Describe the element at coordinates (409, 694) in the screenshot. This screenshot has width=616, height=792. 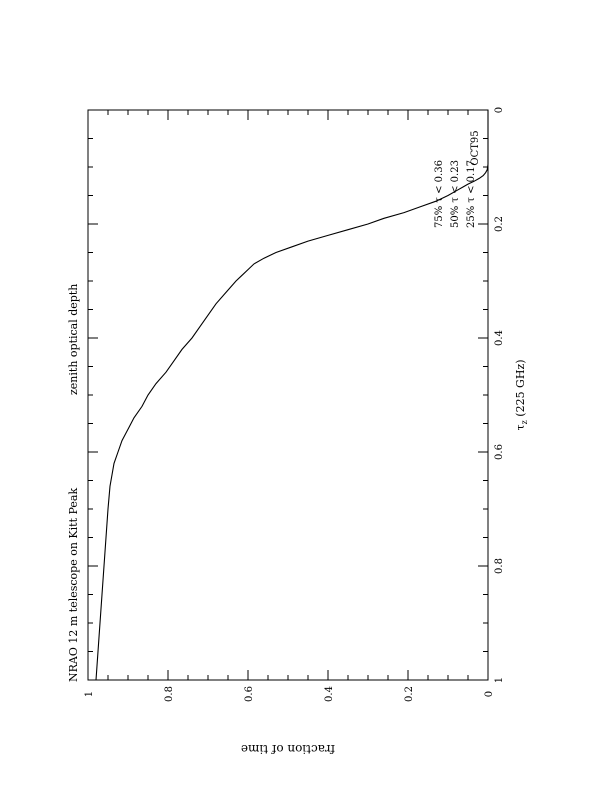
I see `y-tick-label: 0.2` at that location.